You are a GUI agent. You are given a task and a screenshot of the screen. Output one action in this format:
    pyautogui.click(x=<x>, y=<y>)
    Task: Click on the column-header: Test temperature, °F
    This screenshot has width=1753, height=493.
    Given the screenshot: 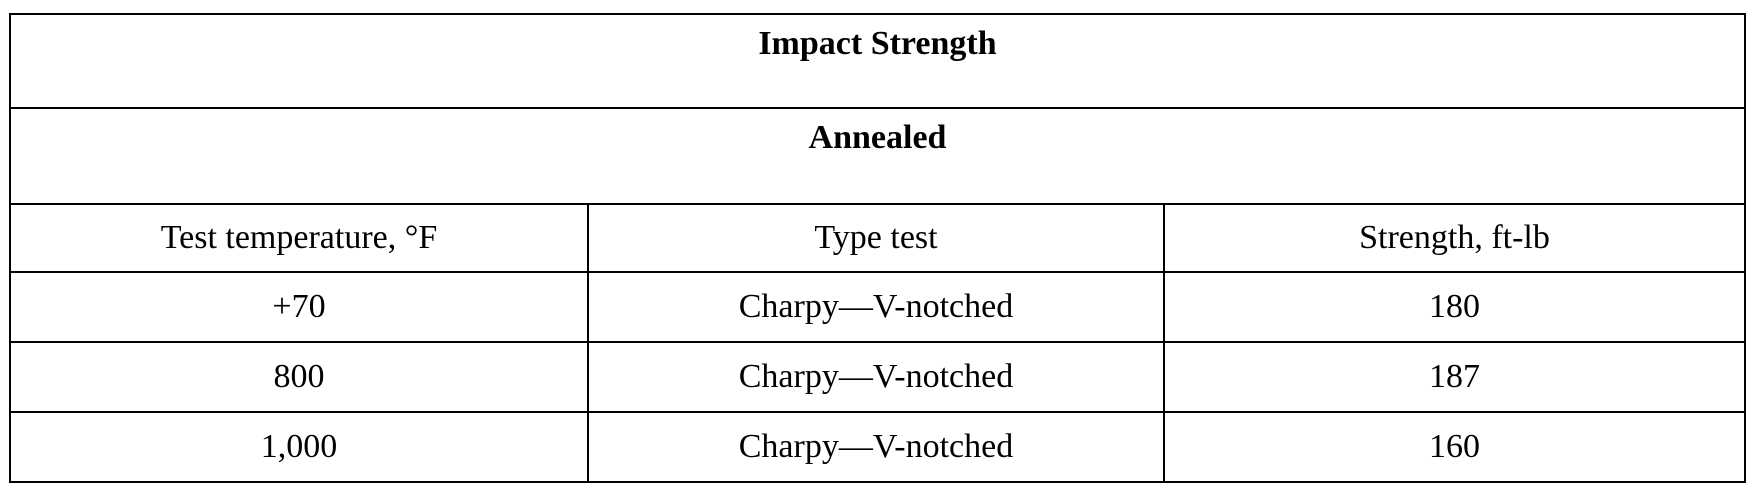 What is the action you would take?
    pyautogui.click(x=299, y=238)
    